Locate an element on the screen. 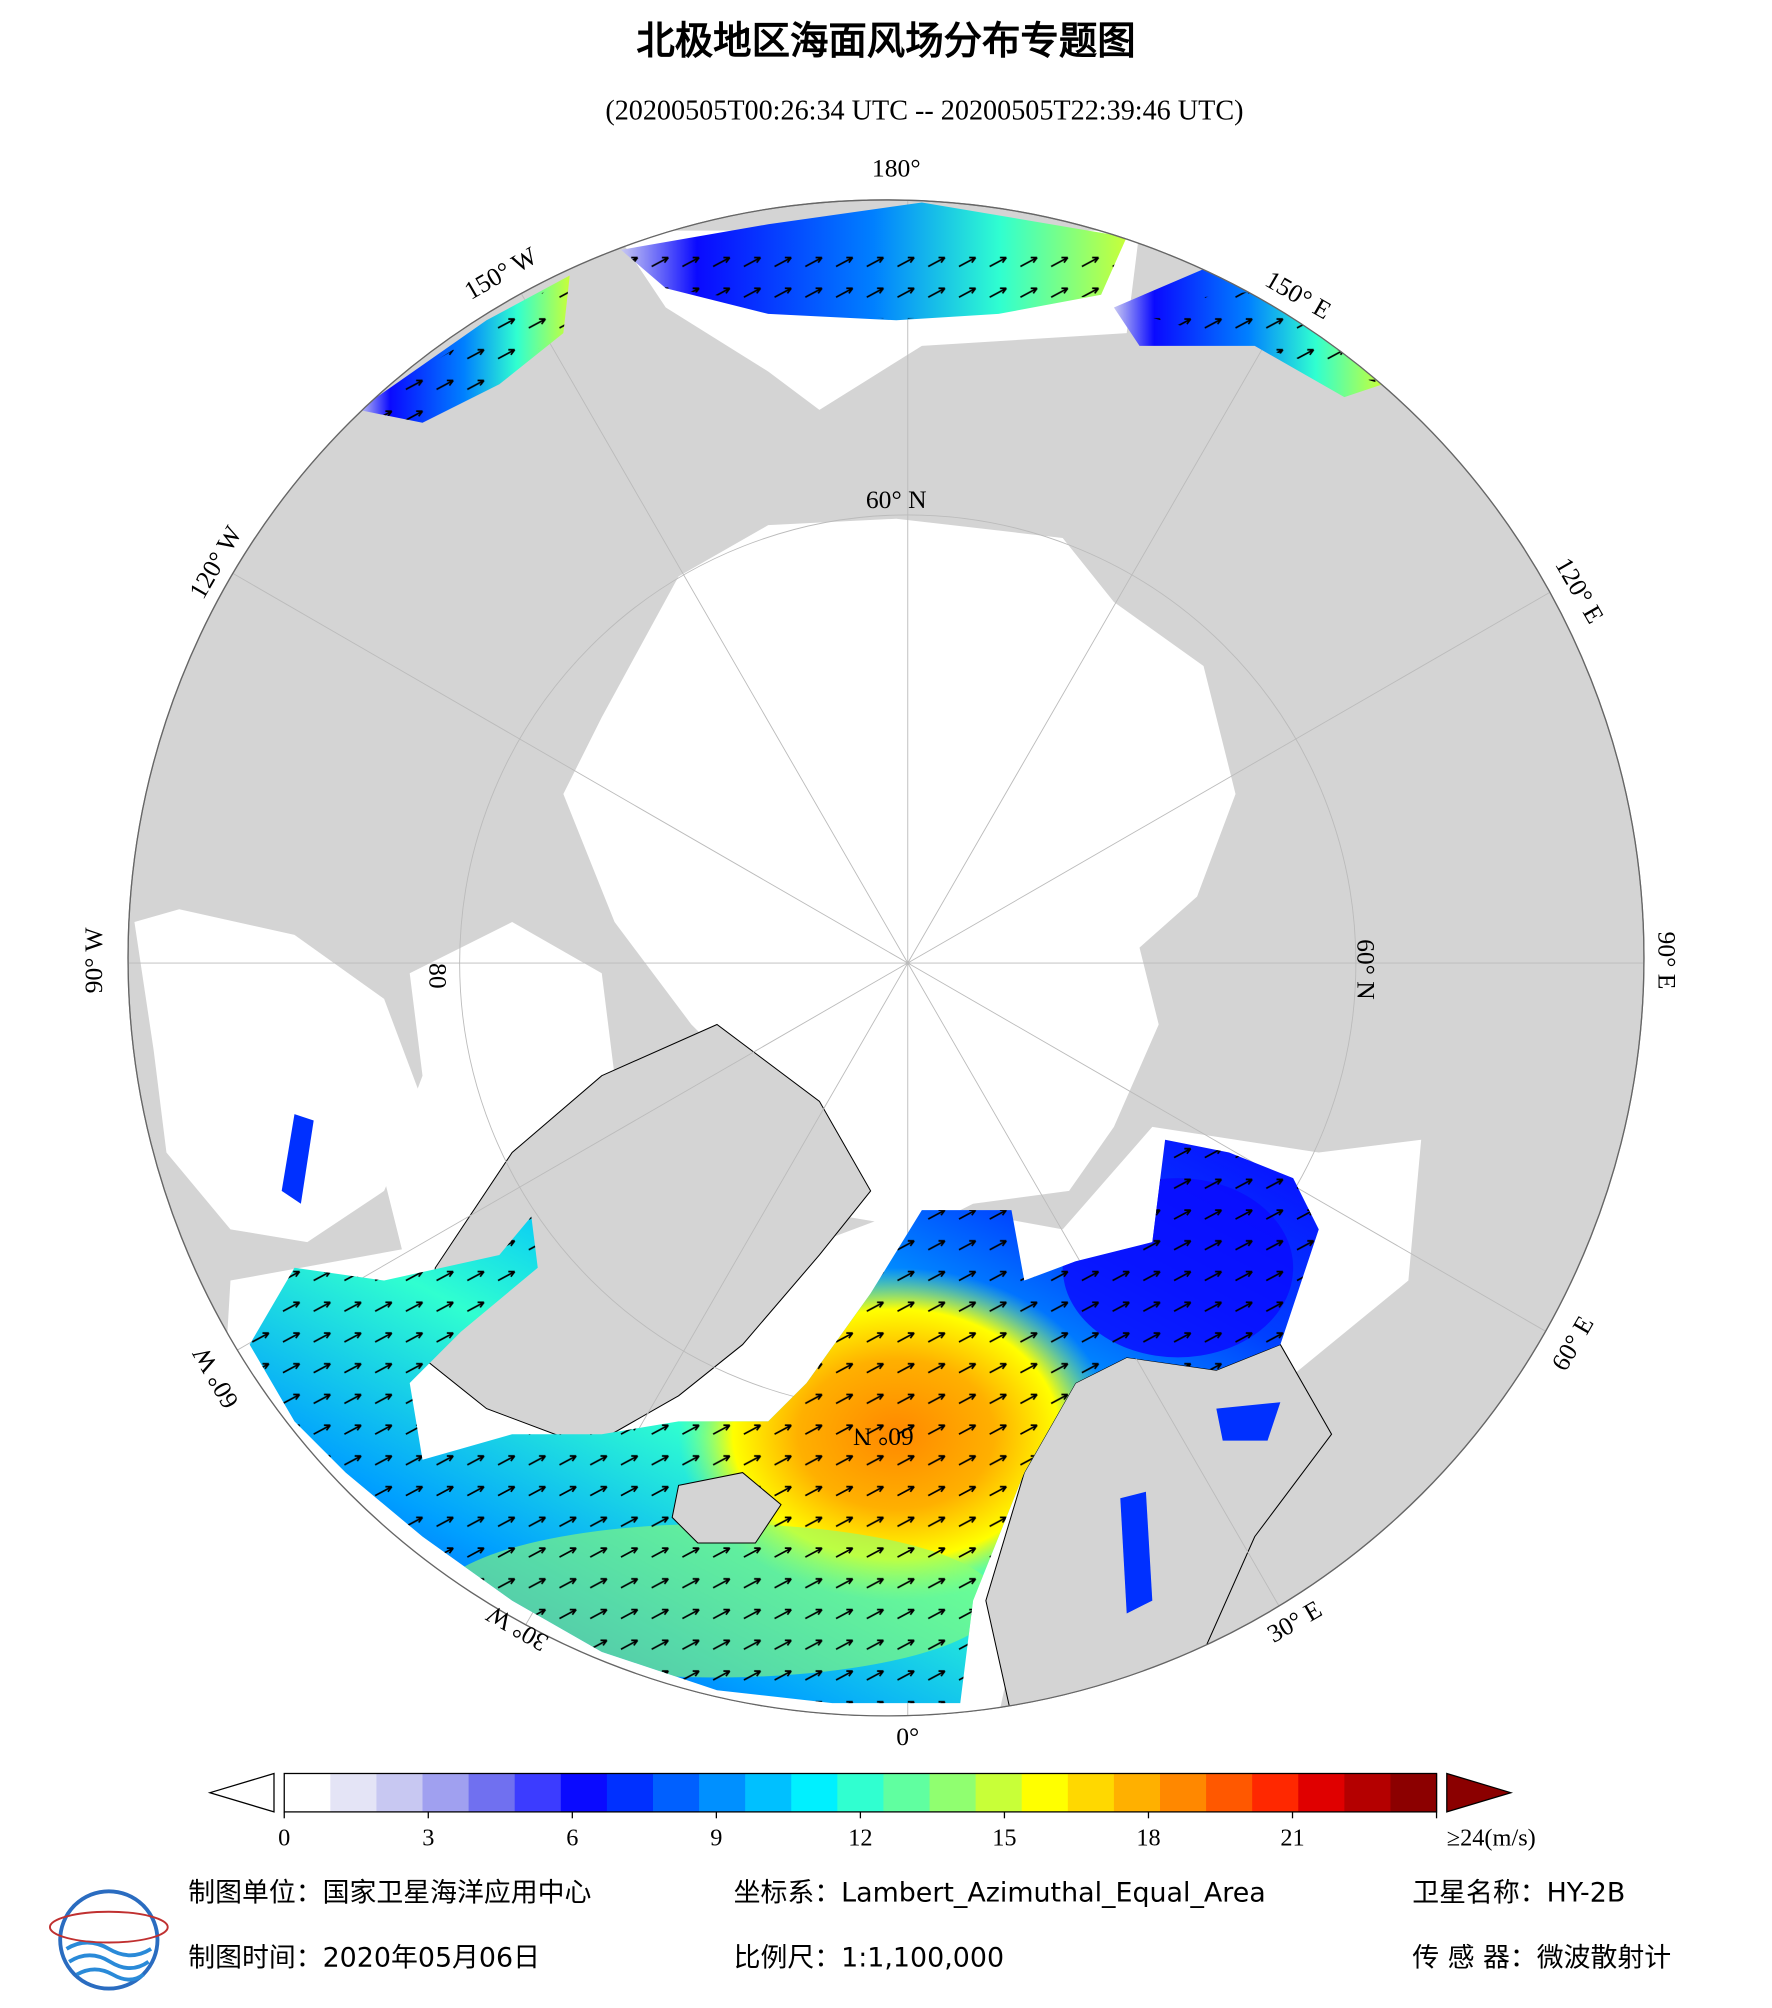 The height and width of the screenshot is (2008, 1772). hudson-bay is located at coordinates (278, 1076).